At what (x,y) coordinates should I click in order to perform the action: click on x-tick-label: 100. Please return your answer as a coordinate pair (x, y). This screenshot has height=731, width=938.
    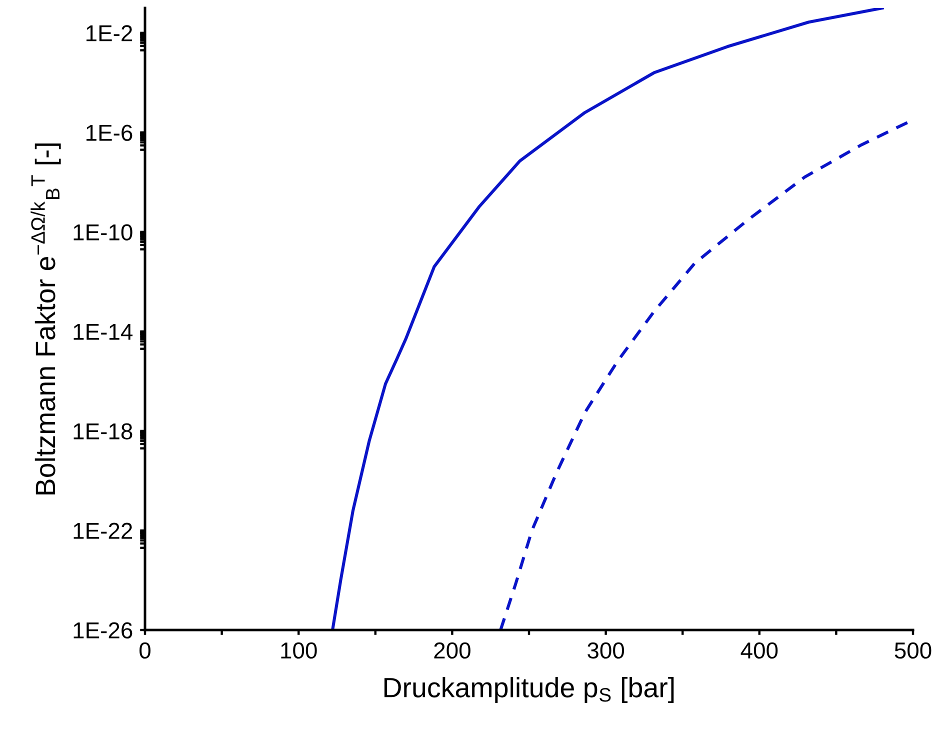
    Looking at the image, I should click on (299, 650).